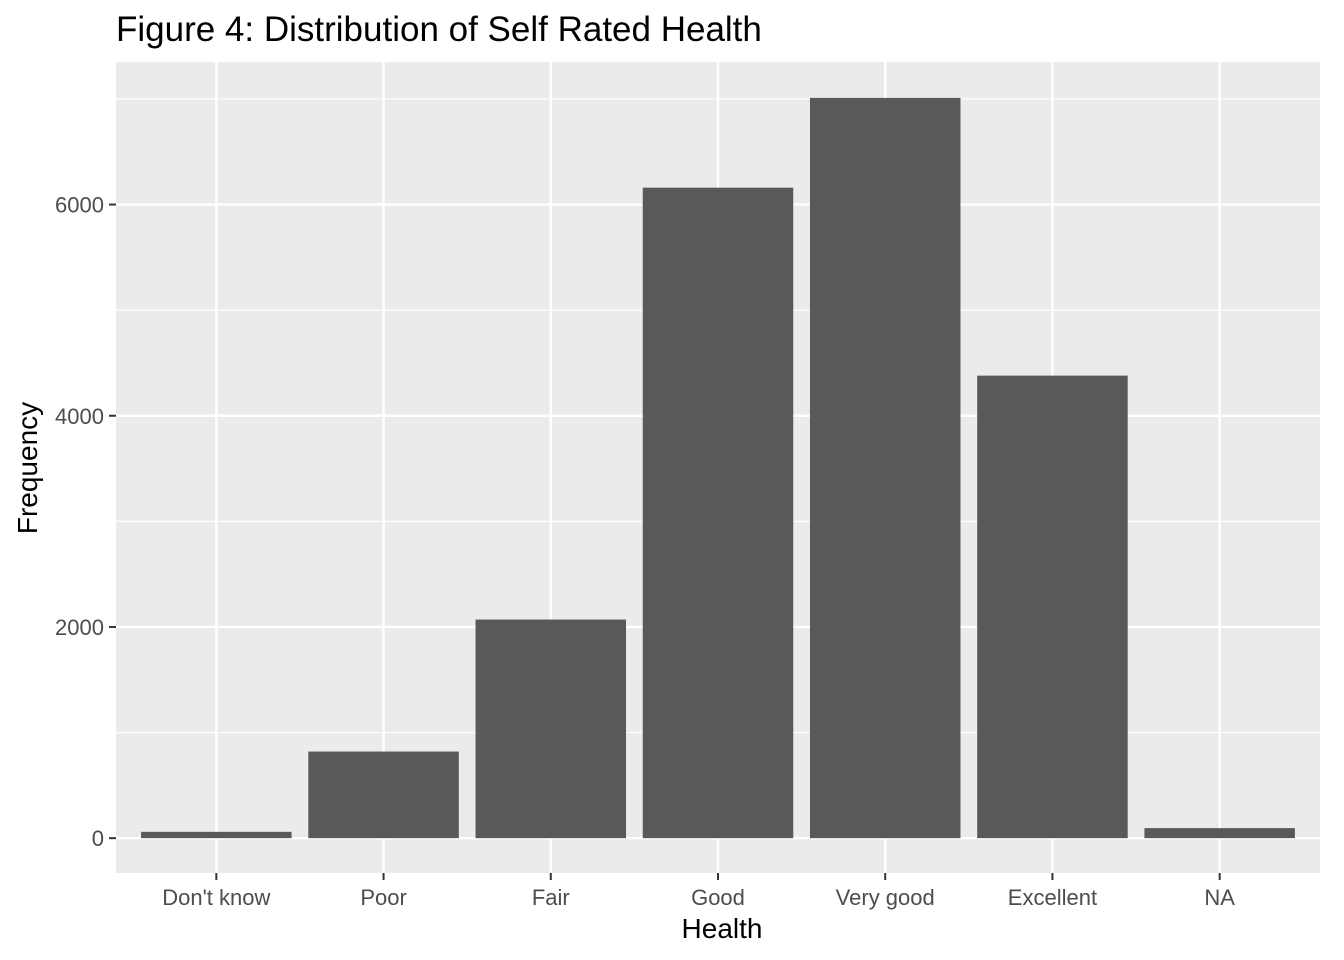 The width and height of the screenshot is (1344, 960). What do you see at coordinates (79, 205) in the screenshot?
I see `y-tick-label: 6000` at bounding box center [79, 205].